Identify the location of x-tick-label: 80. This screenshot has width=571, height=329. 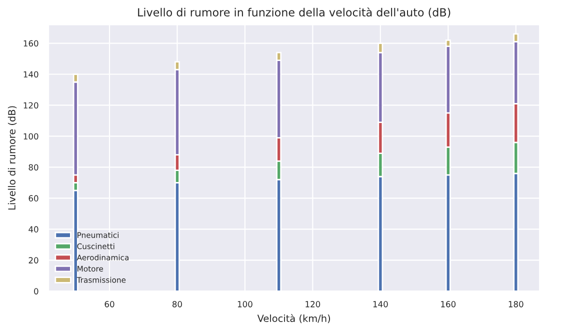
(177, 304).